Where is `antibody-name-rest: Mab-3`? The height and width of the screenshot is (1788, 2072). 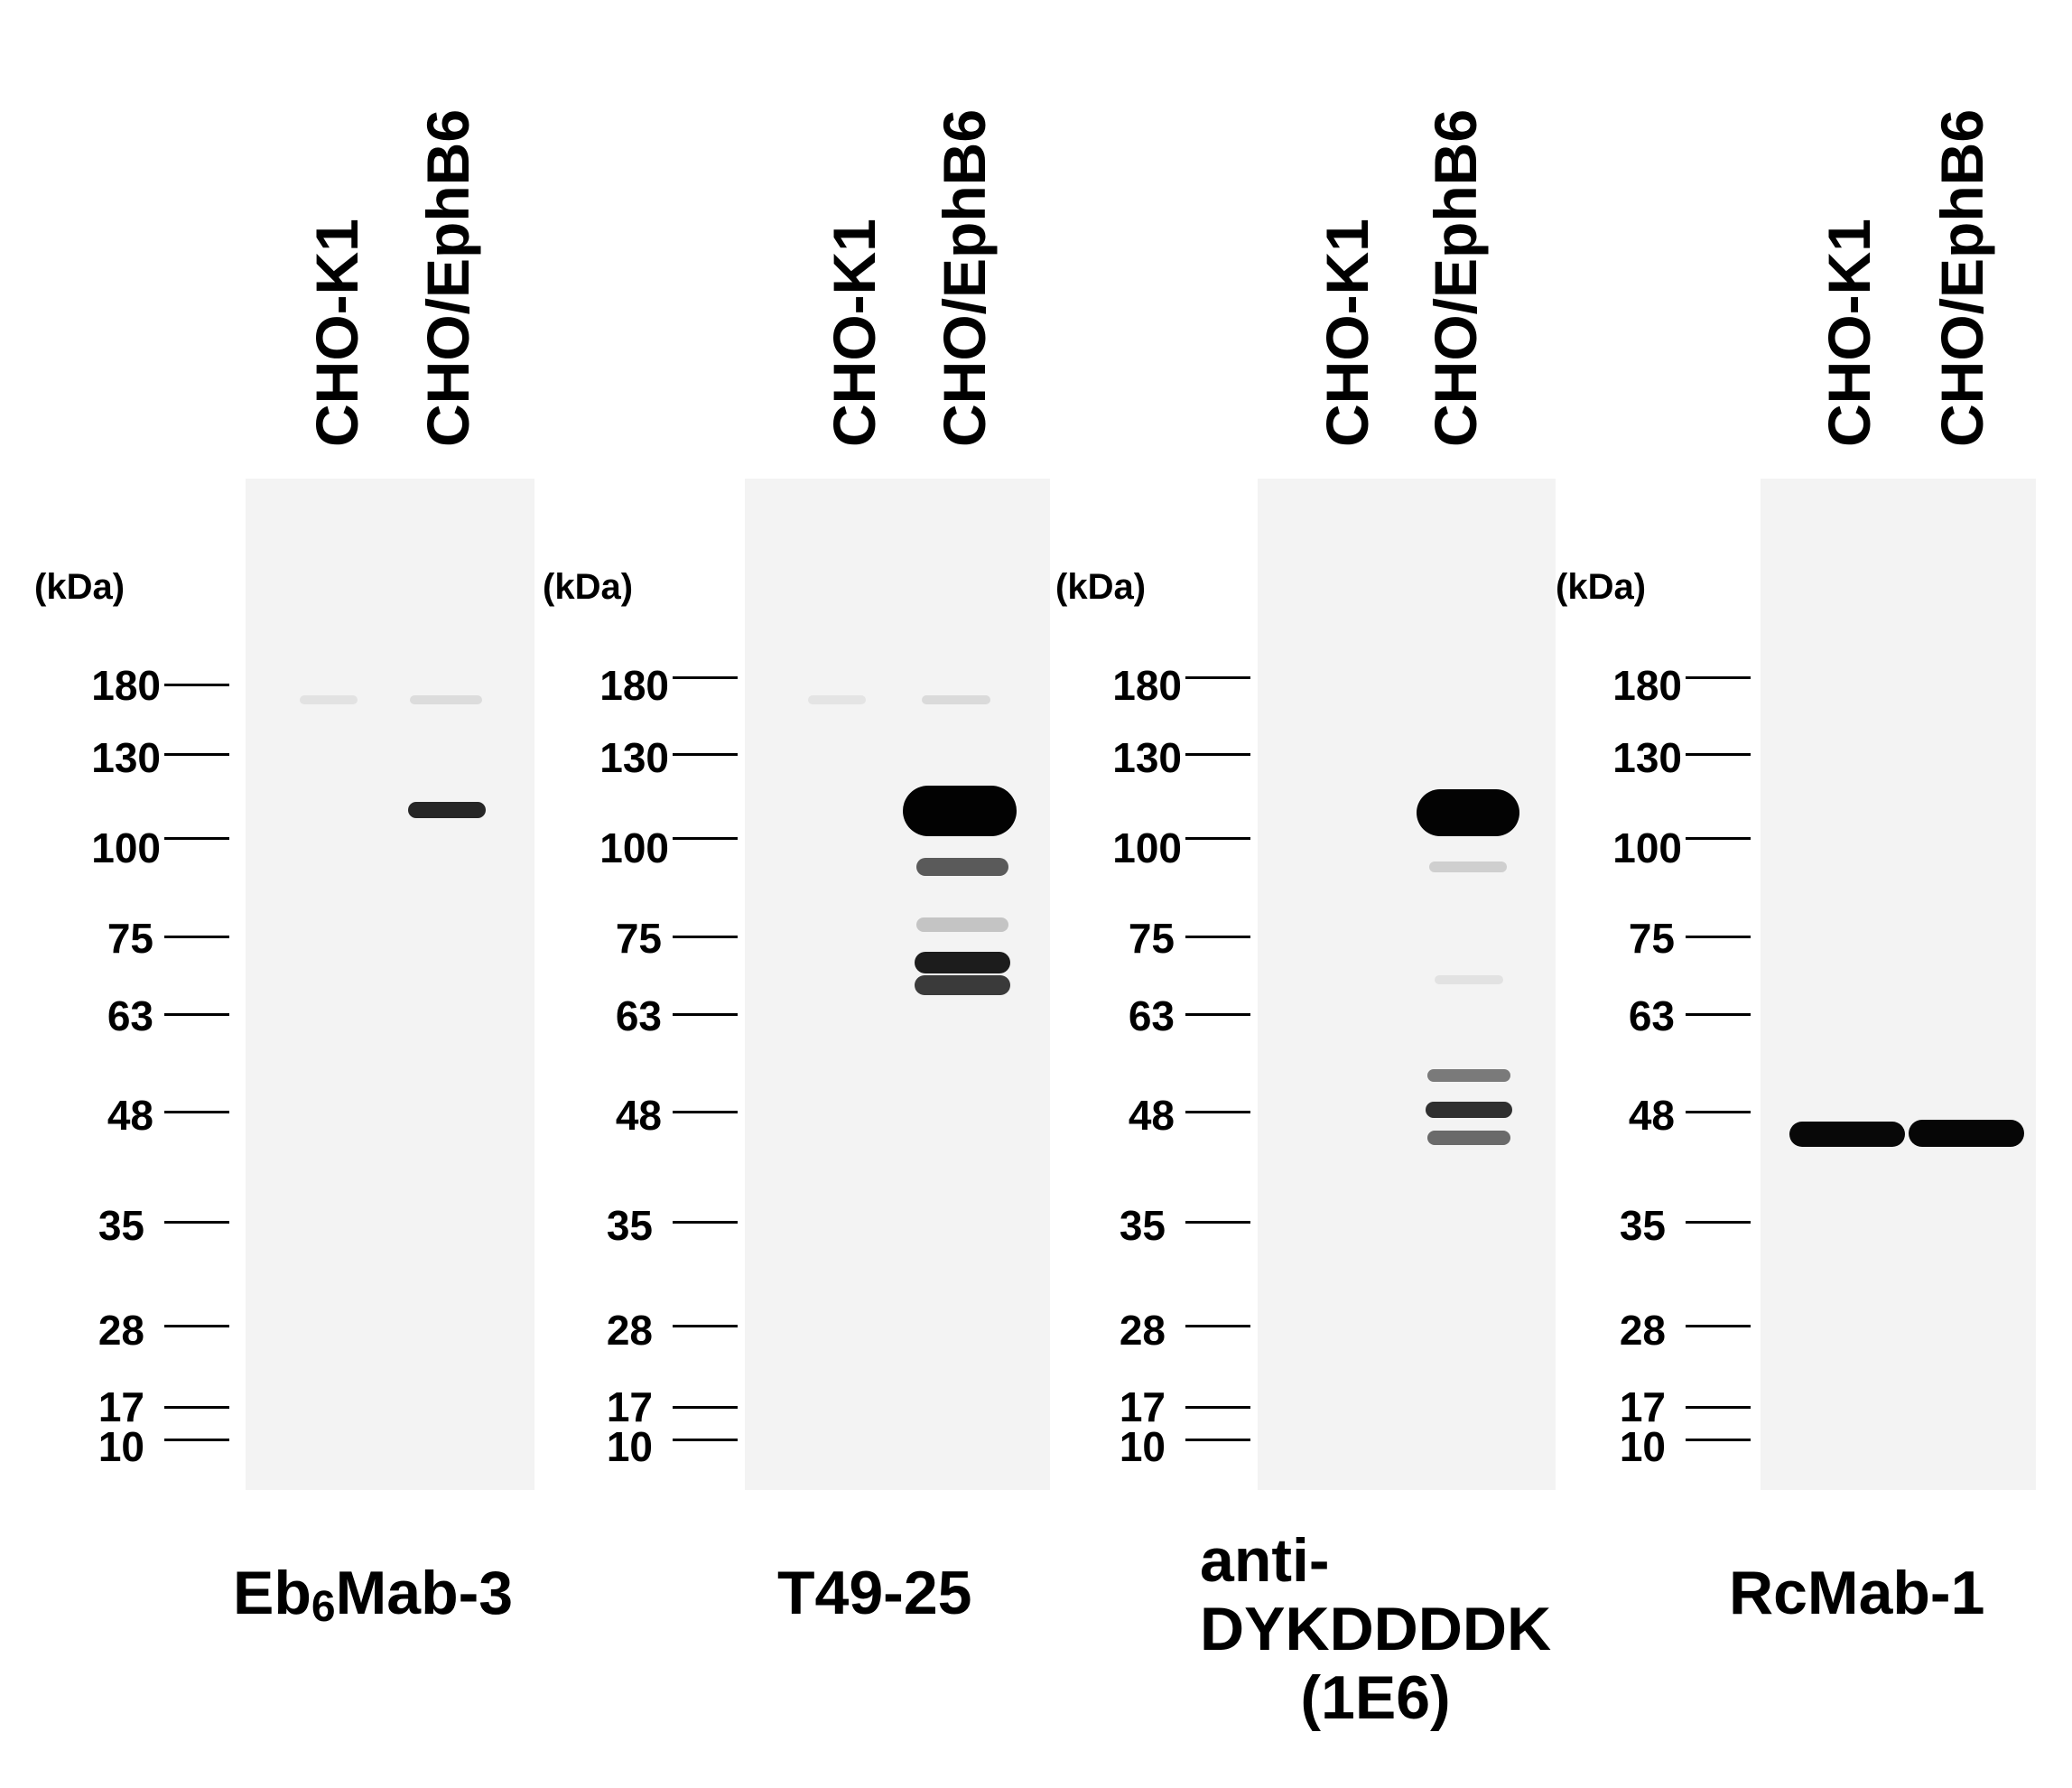
antibody-name-rest: Mab-3 is located at coordinates (424, 1593).